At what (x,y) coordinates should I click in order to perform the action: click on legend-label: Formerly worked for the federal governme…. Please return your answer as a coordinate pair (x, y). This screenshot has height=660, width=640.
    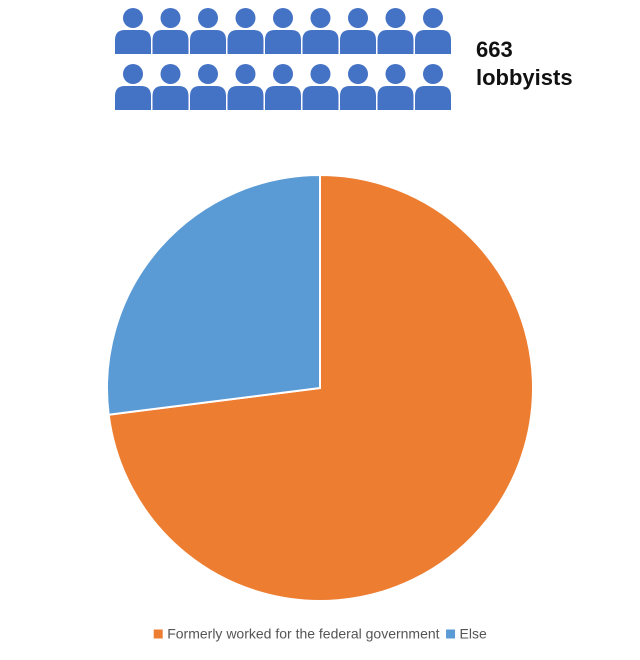
    Looking at the image, I should click on (303, 634).